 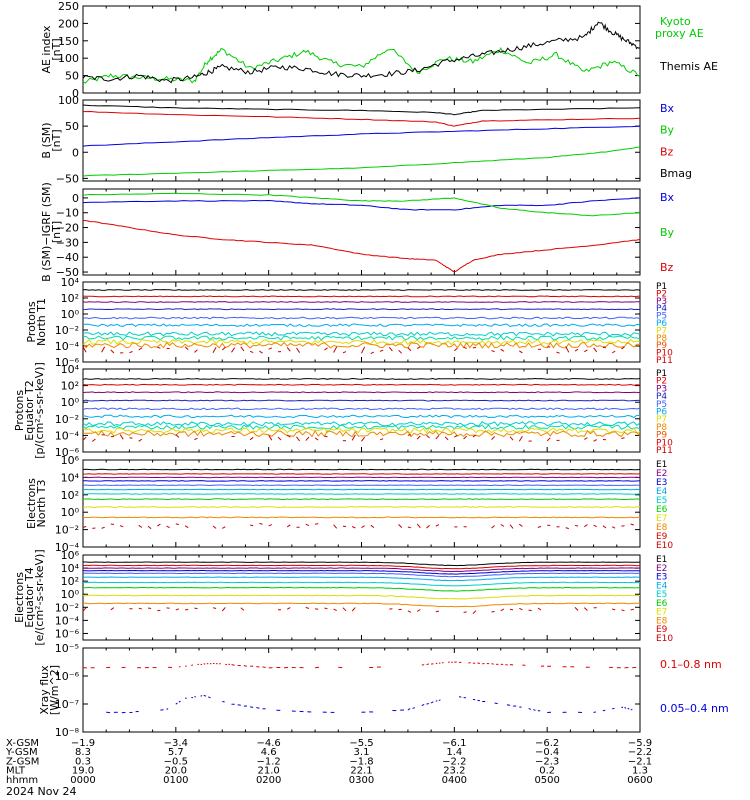 What do you see at coordinates (39, 597) in the screenshot?
I see `y-axis-label: [e/(cm²-s-sr-keV)]` at bounding box center [39, 597].